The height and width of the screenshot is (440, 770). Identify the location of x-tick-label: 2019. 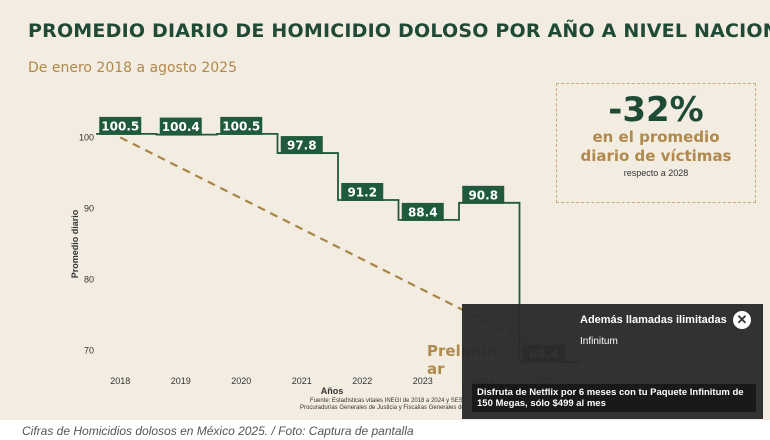
(181, 381).